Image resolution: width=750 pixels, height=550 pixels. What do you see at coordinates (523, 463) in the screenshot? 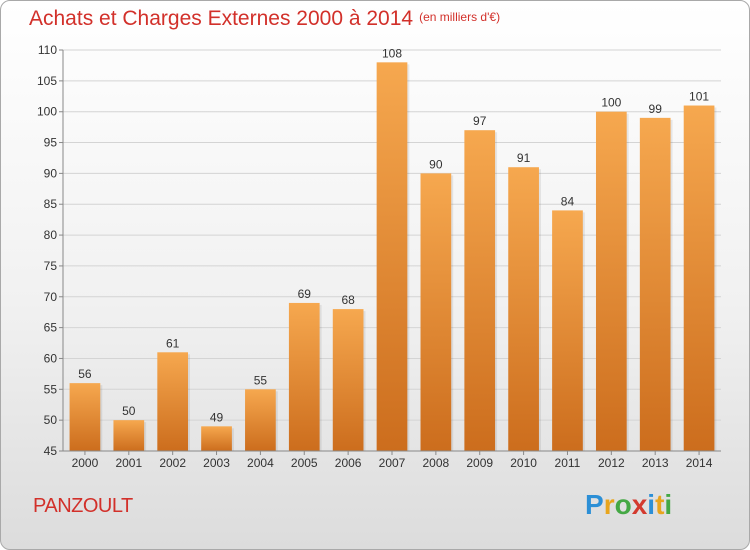
I see `x-tick-label: 2010` at bounding box center [523, 463].